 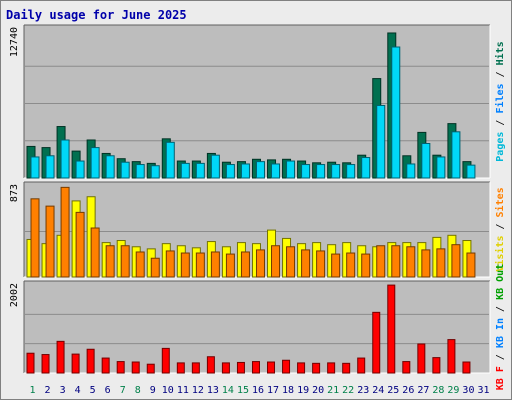 What do you see at coordinates (273, 390) in the screenshot?
I see `x-tick-day-17: 17` at bounding box center [273, 390].